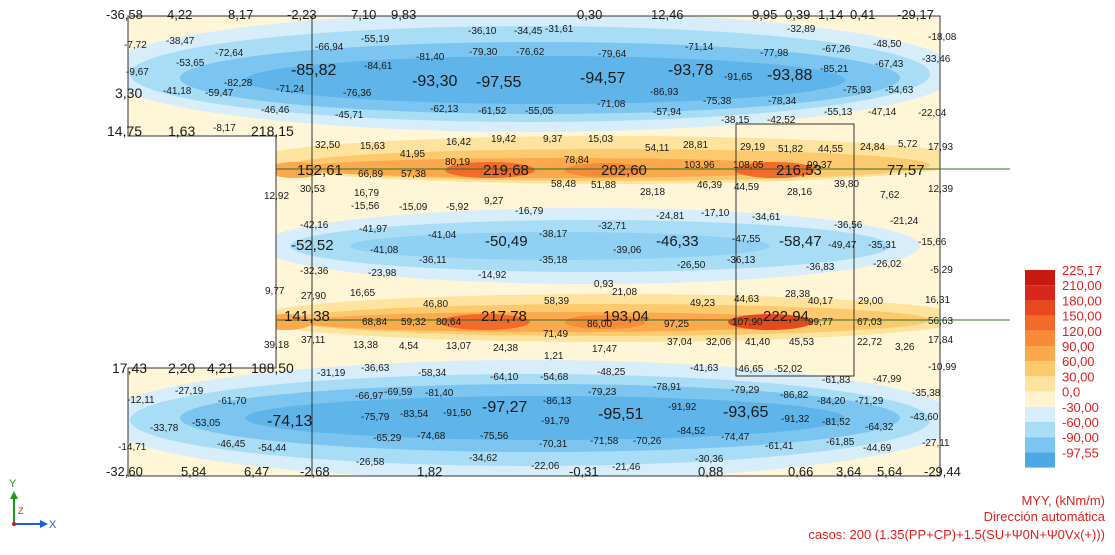 The height and width of the screenshot is (555, 1115). What do you see at coordinates (718, 342) in the screenshot?
I see `value-label: 32,06` at bounding box center [718, 342].